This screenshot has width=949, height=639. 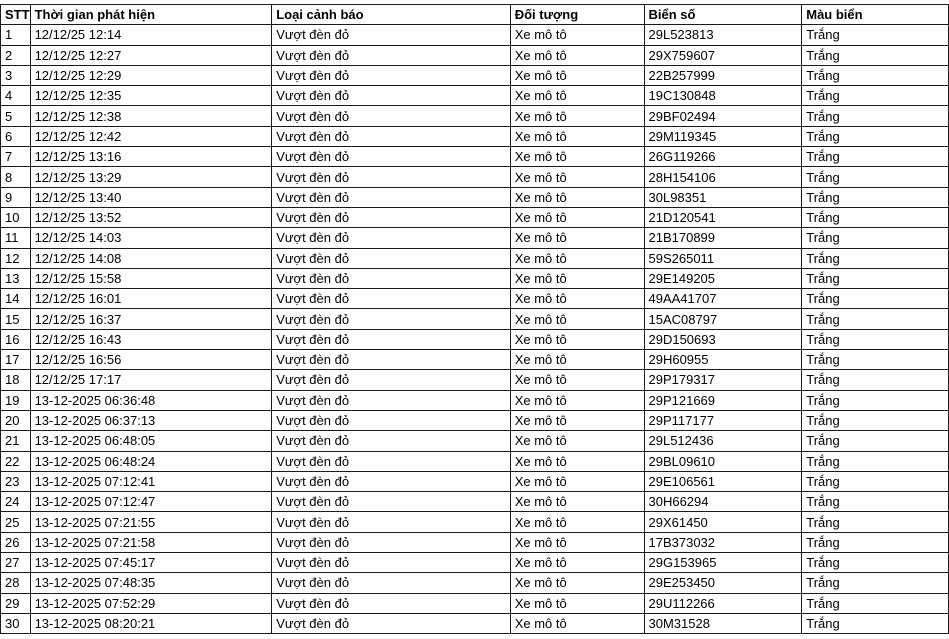 I want to click on stt-cell: 22, so click(x=15, y=461).